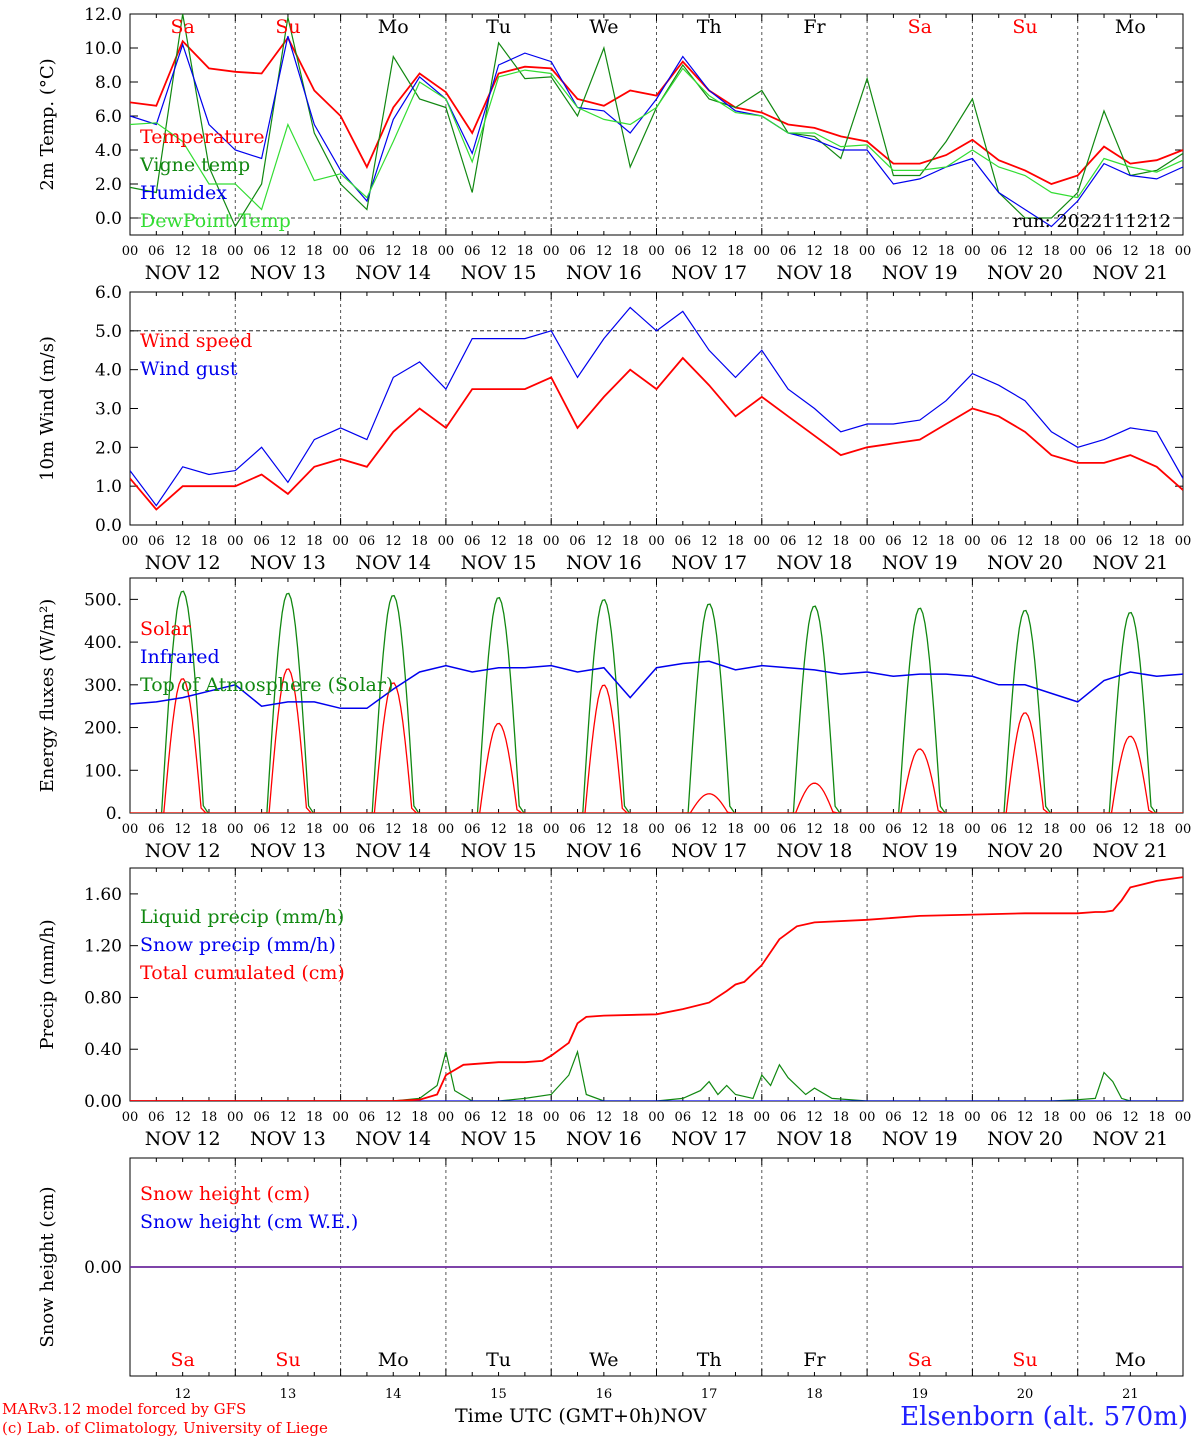 This screenshot has width=1194, height=1440. What do you see at coordinates (498, 1394) in the screenshot?
I see `day-number: 15` at bounding box center [498, 1394].